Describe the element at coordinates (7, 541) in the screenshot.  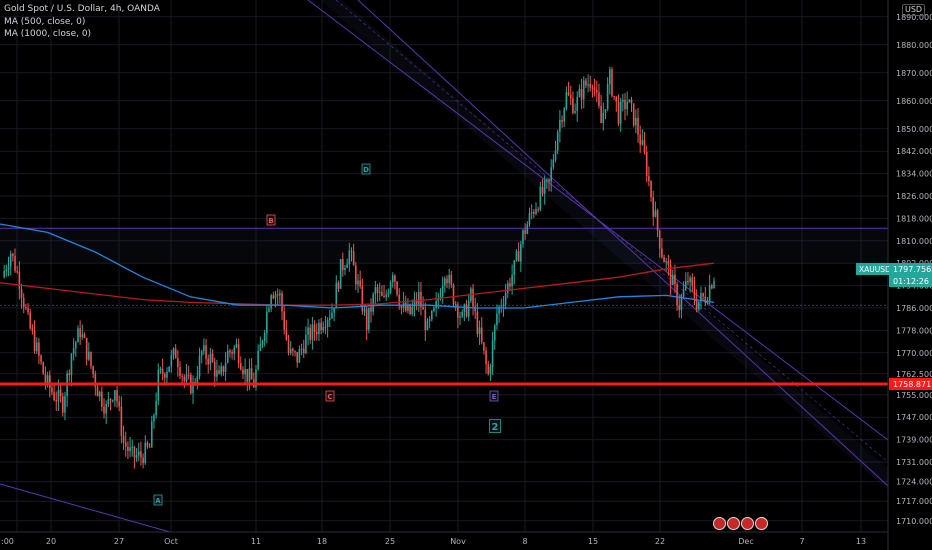
I see `time-tick-label: :00` at that location.